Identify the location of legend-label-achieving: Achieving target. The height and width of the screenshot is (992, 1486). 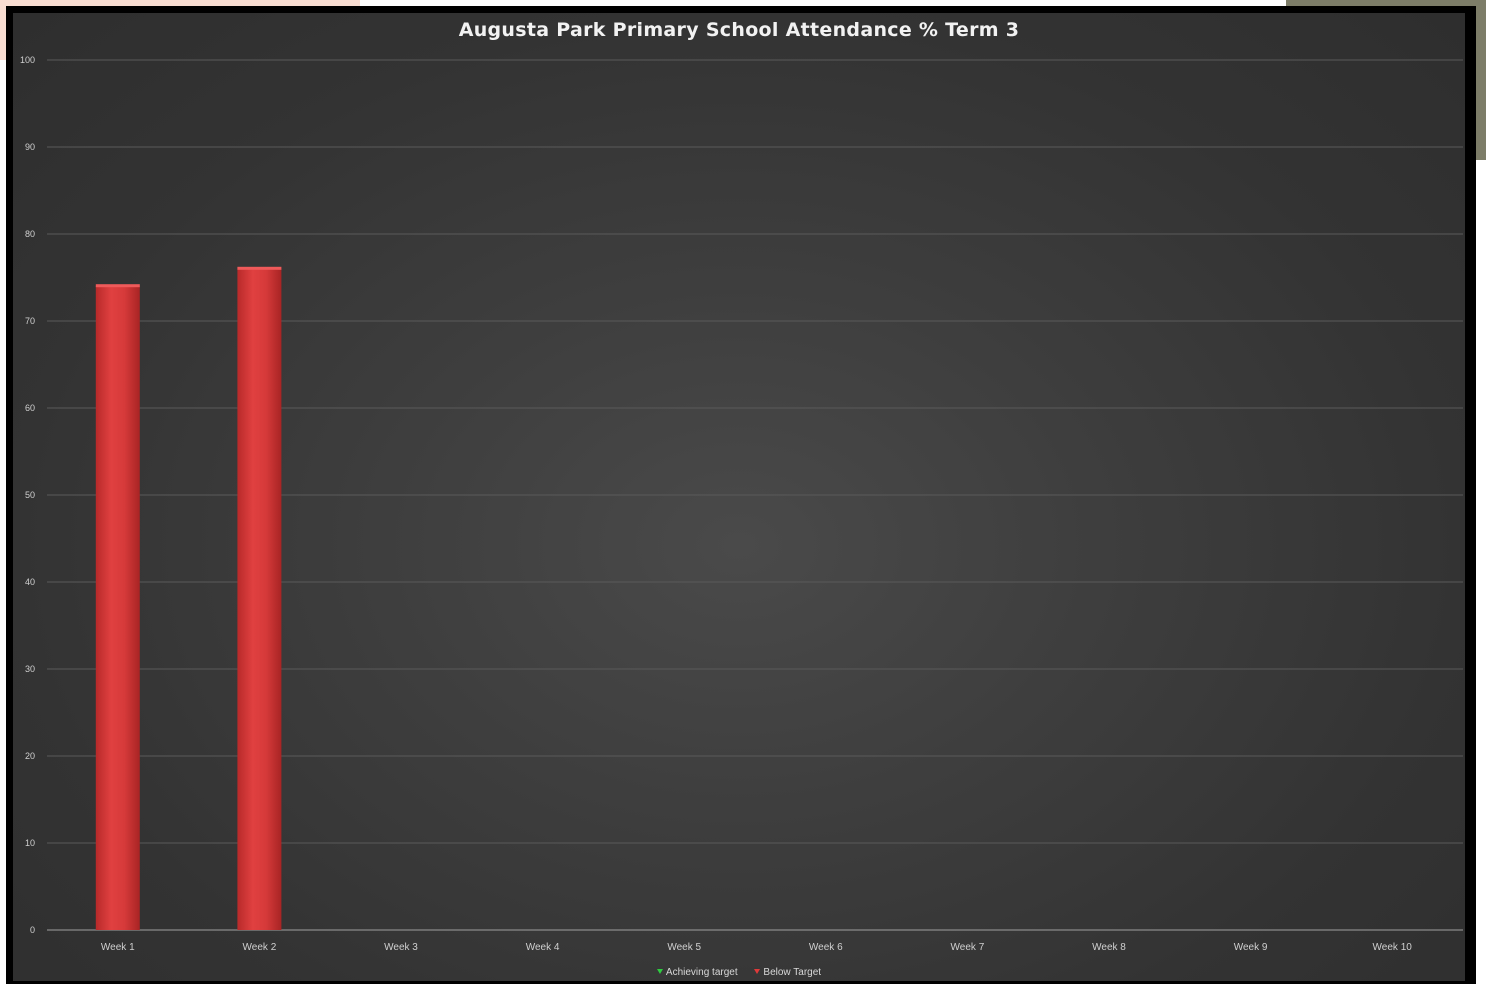
(701, 972).